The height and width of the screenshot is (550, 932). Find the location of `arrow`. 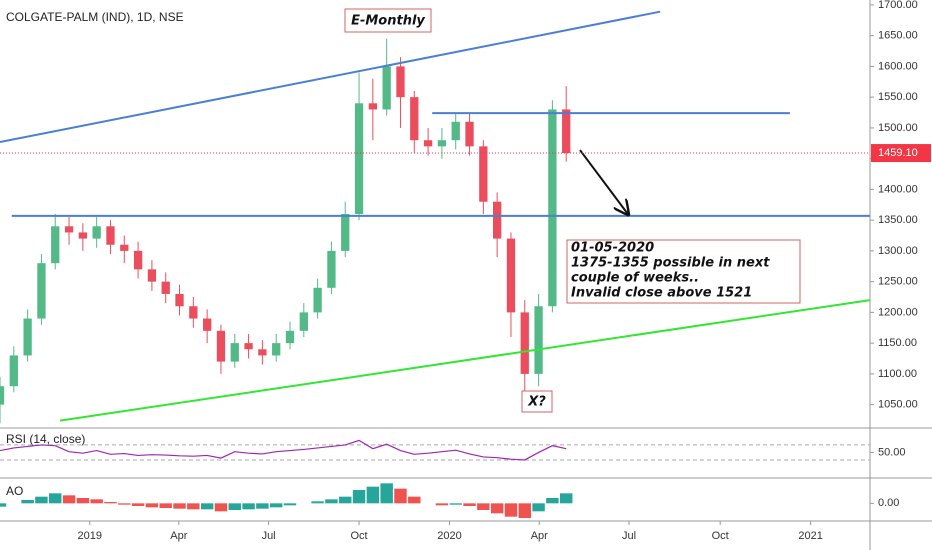

arrow is located at coordinates (603, 182).